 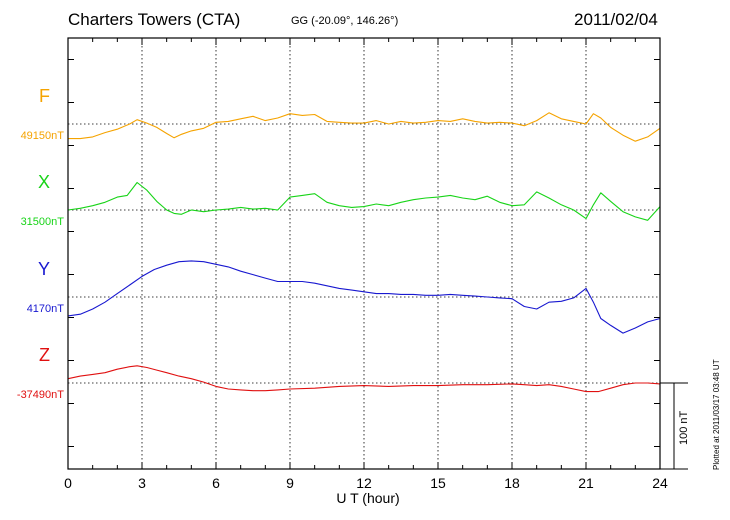 What do you see at coordinates (616, 19) in the screenshot?
I see `date-label: 2011/02/04` at bounding box center [616, 19].